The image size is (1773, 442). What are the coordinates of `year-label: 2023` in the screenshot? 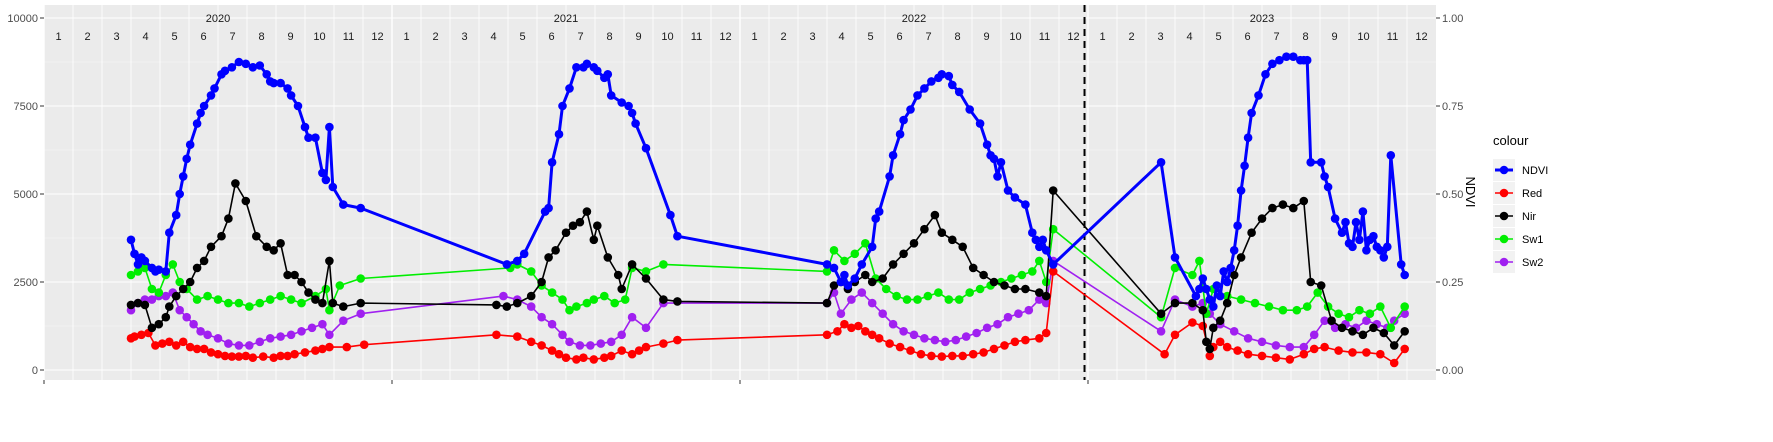 It's located at (1262, 19).